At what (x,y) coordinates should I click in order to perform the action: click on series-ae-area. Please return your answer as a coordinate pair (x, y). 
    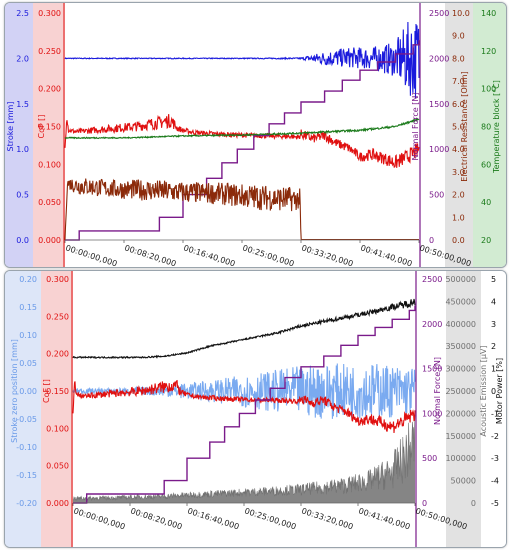
    Looking at the image, I should click on (244, 458).